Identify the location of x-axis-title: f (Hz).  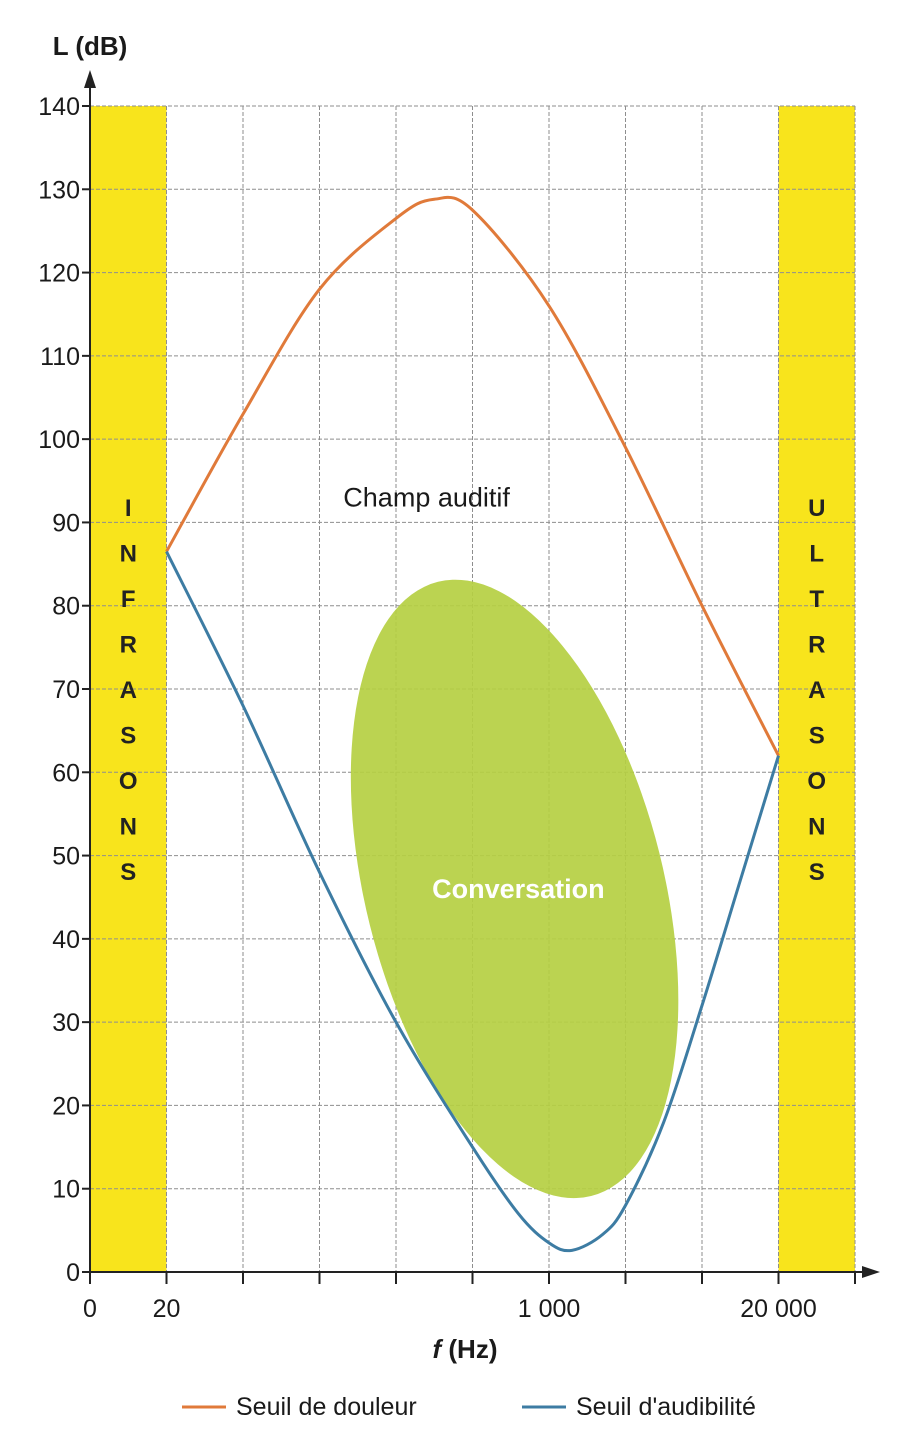
(465, 1349).